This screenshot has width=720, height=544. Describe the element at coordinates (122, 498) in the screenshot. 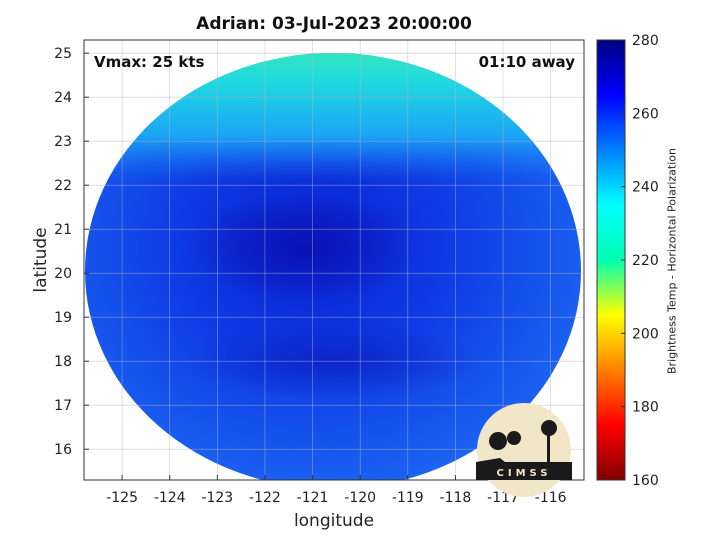

I see `x-tick-label: -125` at that location.